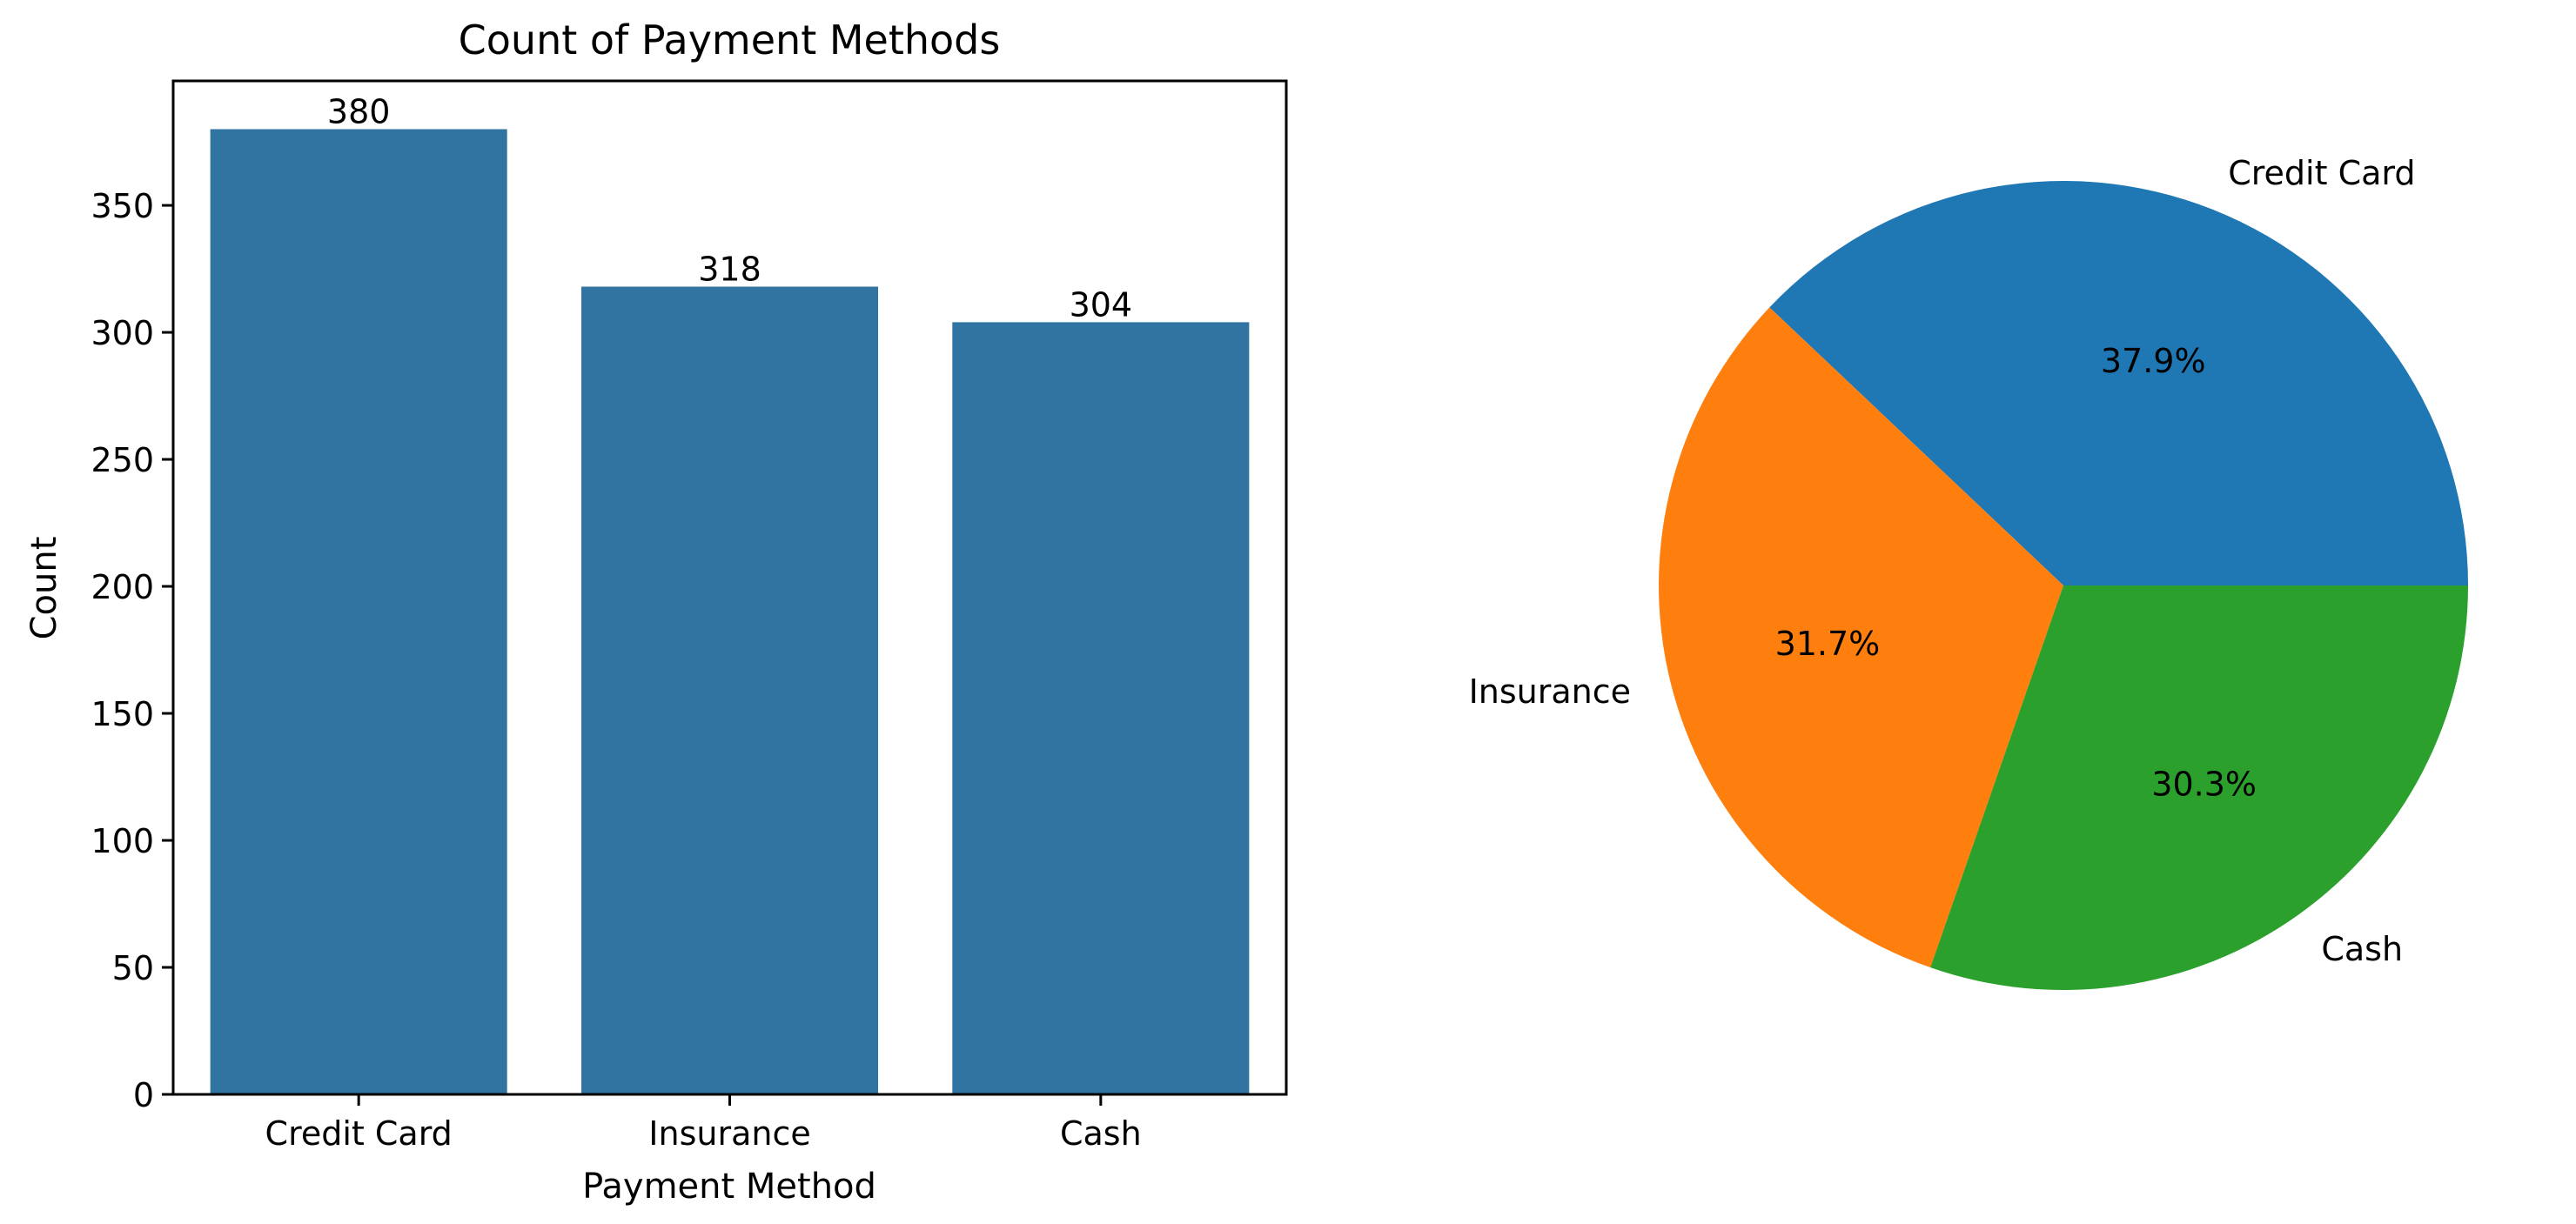  Describe the element at coordinates (730, 208) in the screenshot. I see `bar-data-labels: 380 318 304` at that location.